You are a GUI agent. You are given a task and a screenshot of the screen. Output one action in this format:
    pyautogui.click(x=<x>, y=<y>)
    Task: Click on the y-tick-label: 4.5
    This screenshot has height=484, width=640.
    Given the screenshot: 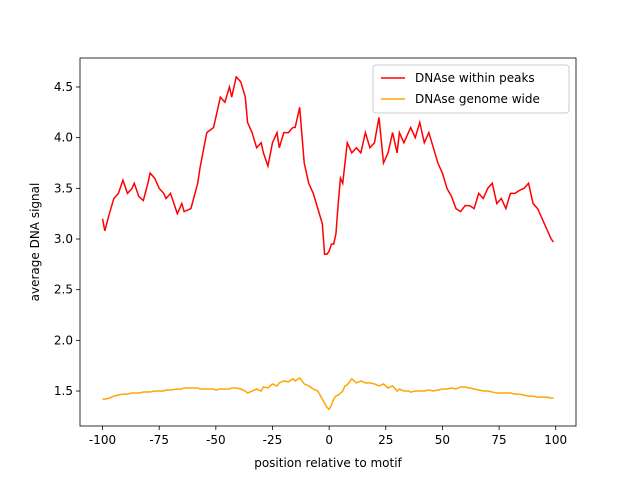 What is the action you would take?
    pyautogui.click(x=63, y=87)
    